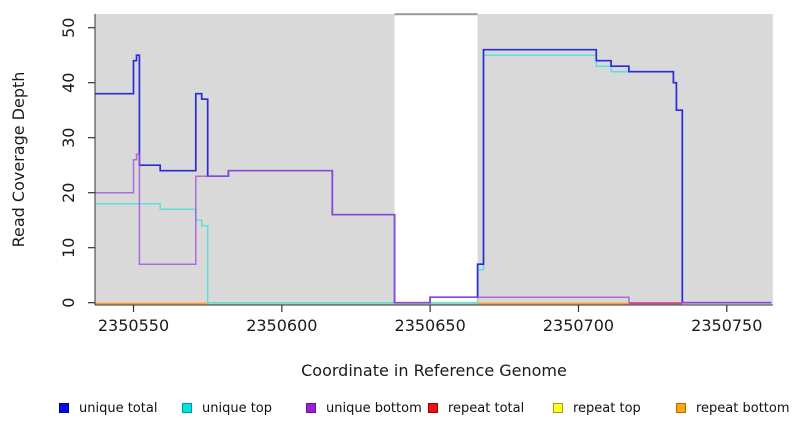 The height and width of the screenshot is (432, 792). Describe the element at coordinates (187, 408) in the screenshot. I see `unique-top-swatch` at that location.